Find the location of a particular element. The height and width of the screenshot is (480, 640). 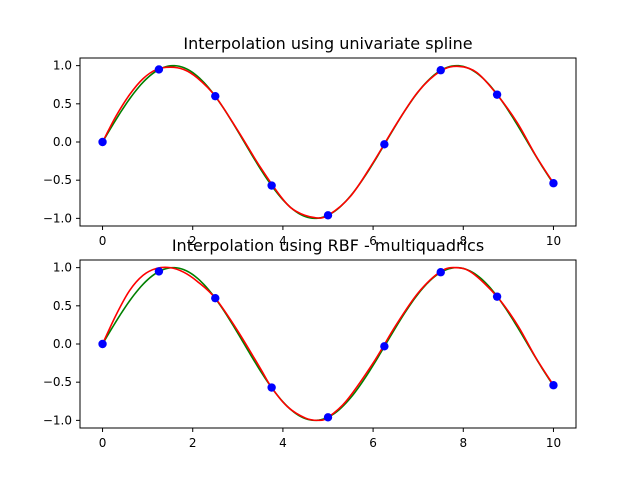

chart-title: Interpolation using RBF - multiquadrics is located at coordinates (328, 245).